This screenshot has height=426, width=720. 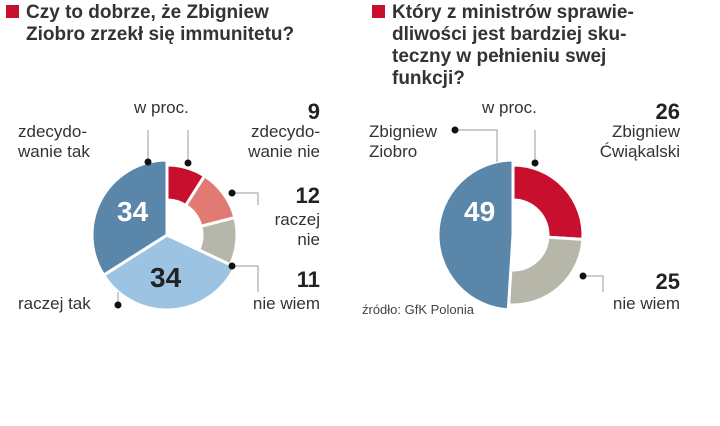 I want to click on legend-label: raczej nie, so click(x=297, y=229).